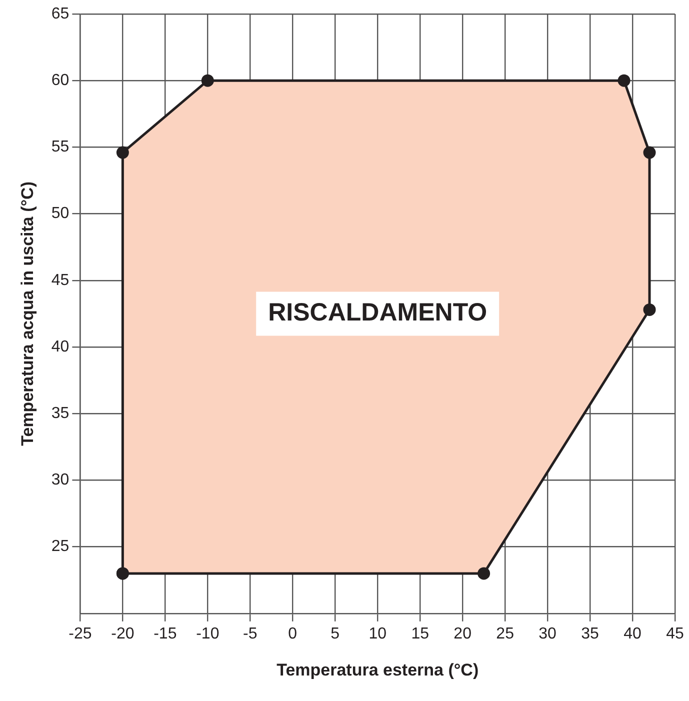  I want to click on annotation: RISCALDAMENTO, so click(378, 312).